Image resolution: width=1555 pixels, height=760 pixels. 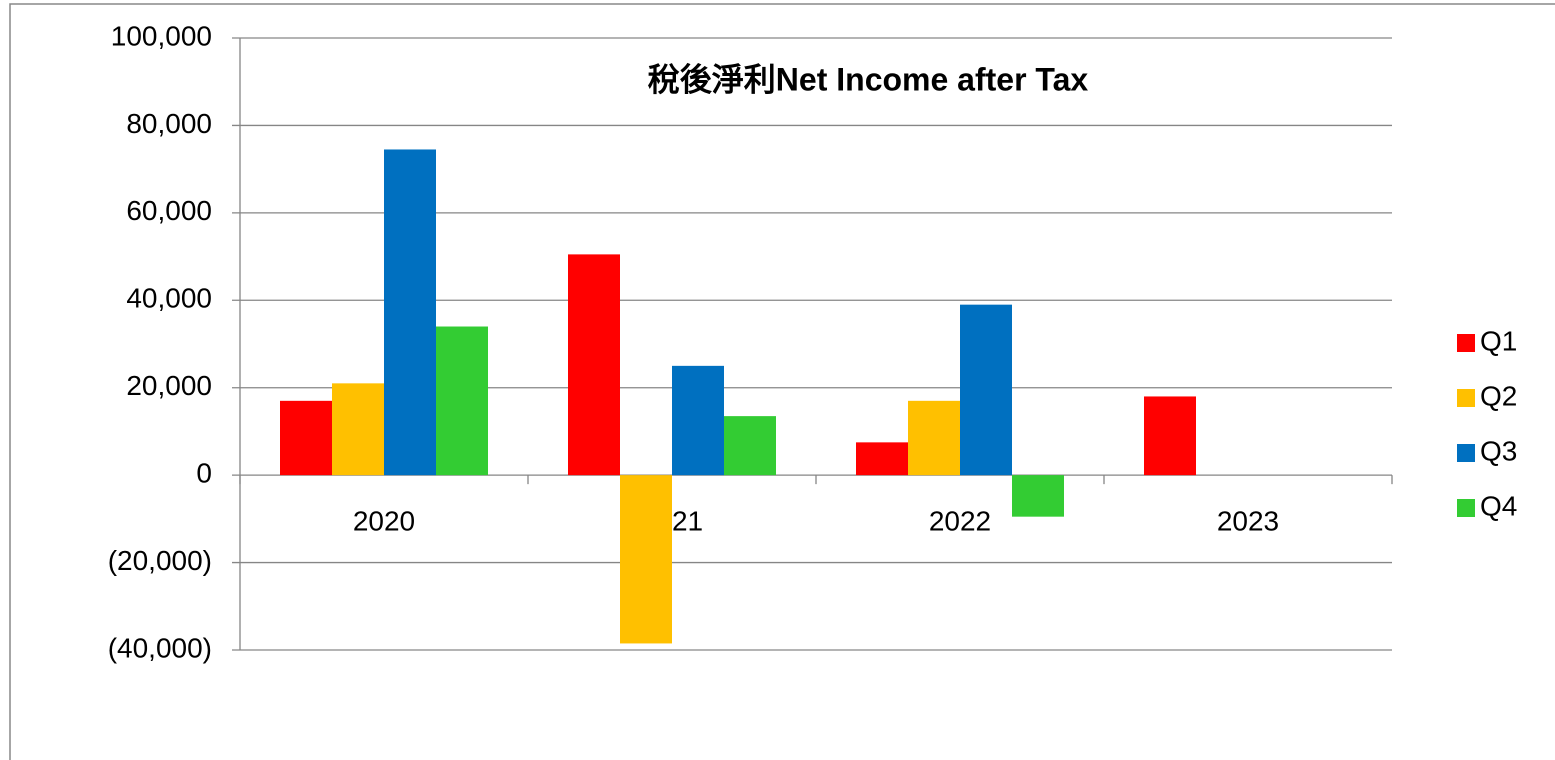 I want to click on y-tick-label: 100,000, so click(x=161, y=35).